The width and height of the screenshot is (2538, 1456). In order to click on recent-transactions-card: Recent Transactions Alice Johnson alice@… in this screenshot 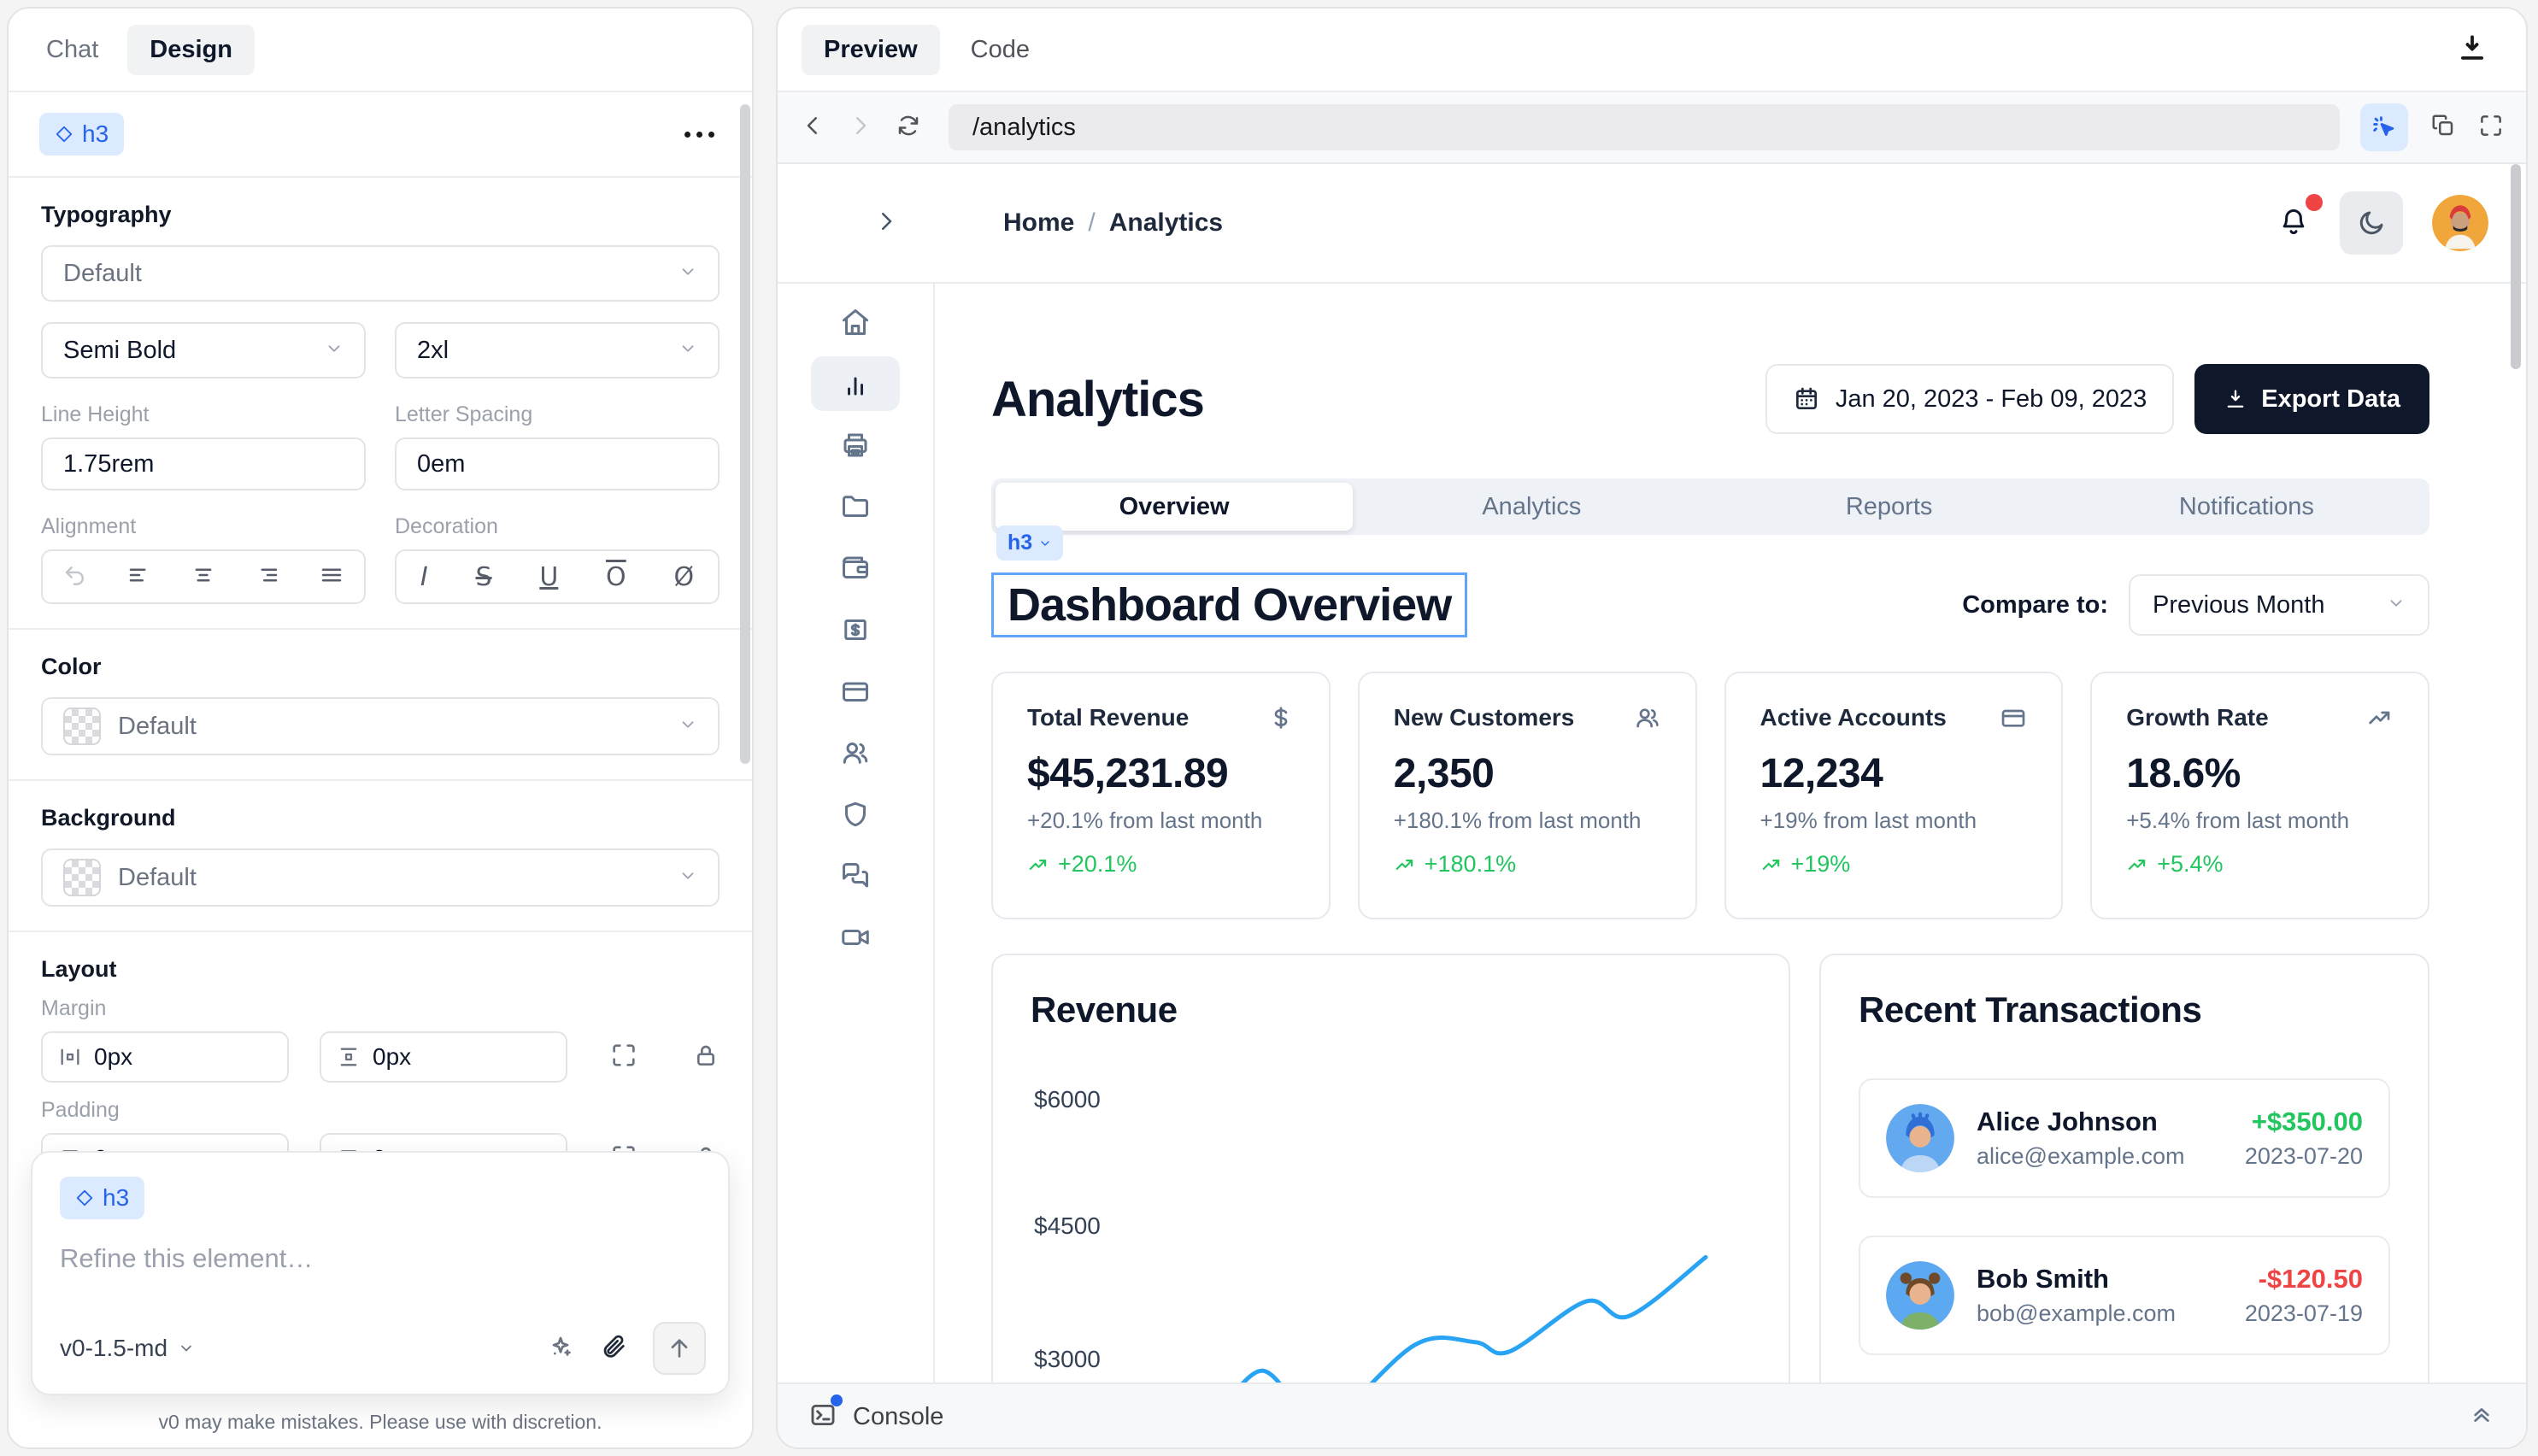, I will do `click(2124, 1200)`.